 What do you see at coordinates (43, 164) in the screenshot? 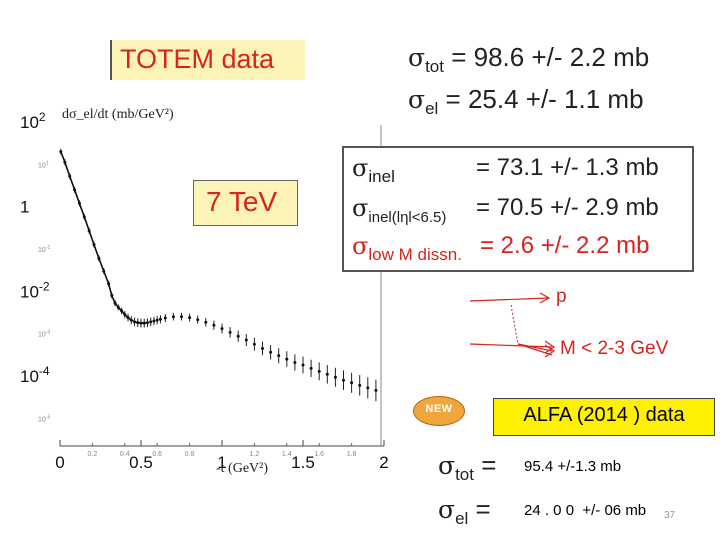
I see `y-minor-tick-label: 10¹` at bounding box center [43, 164].